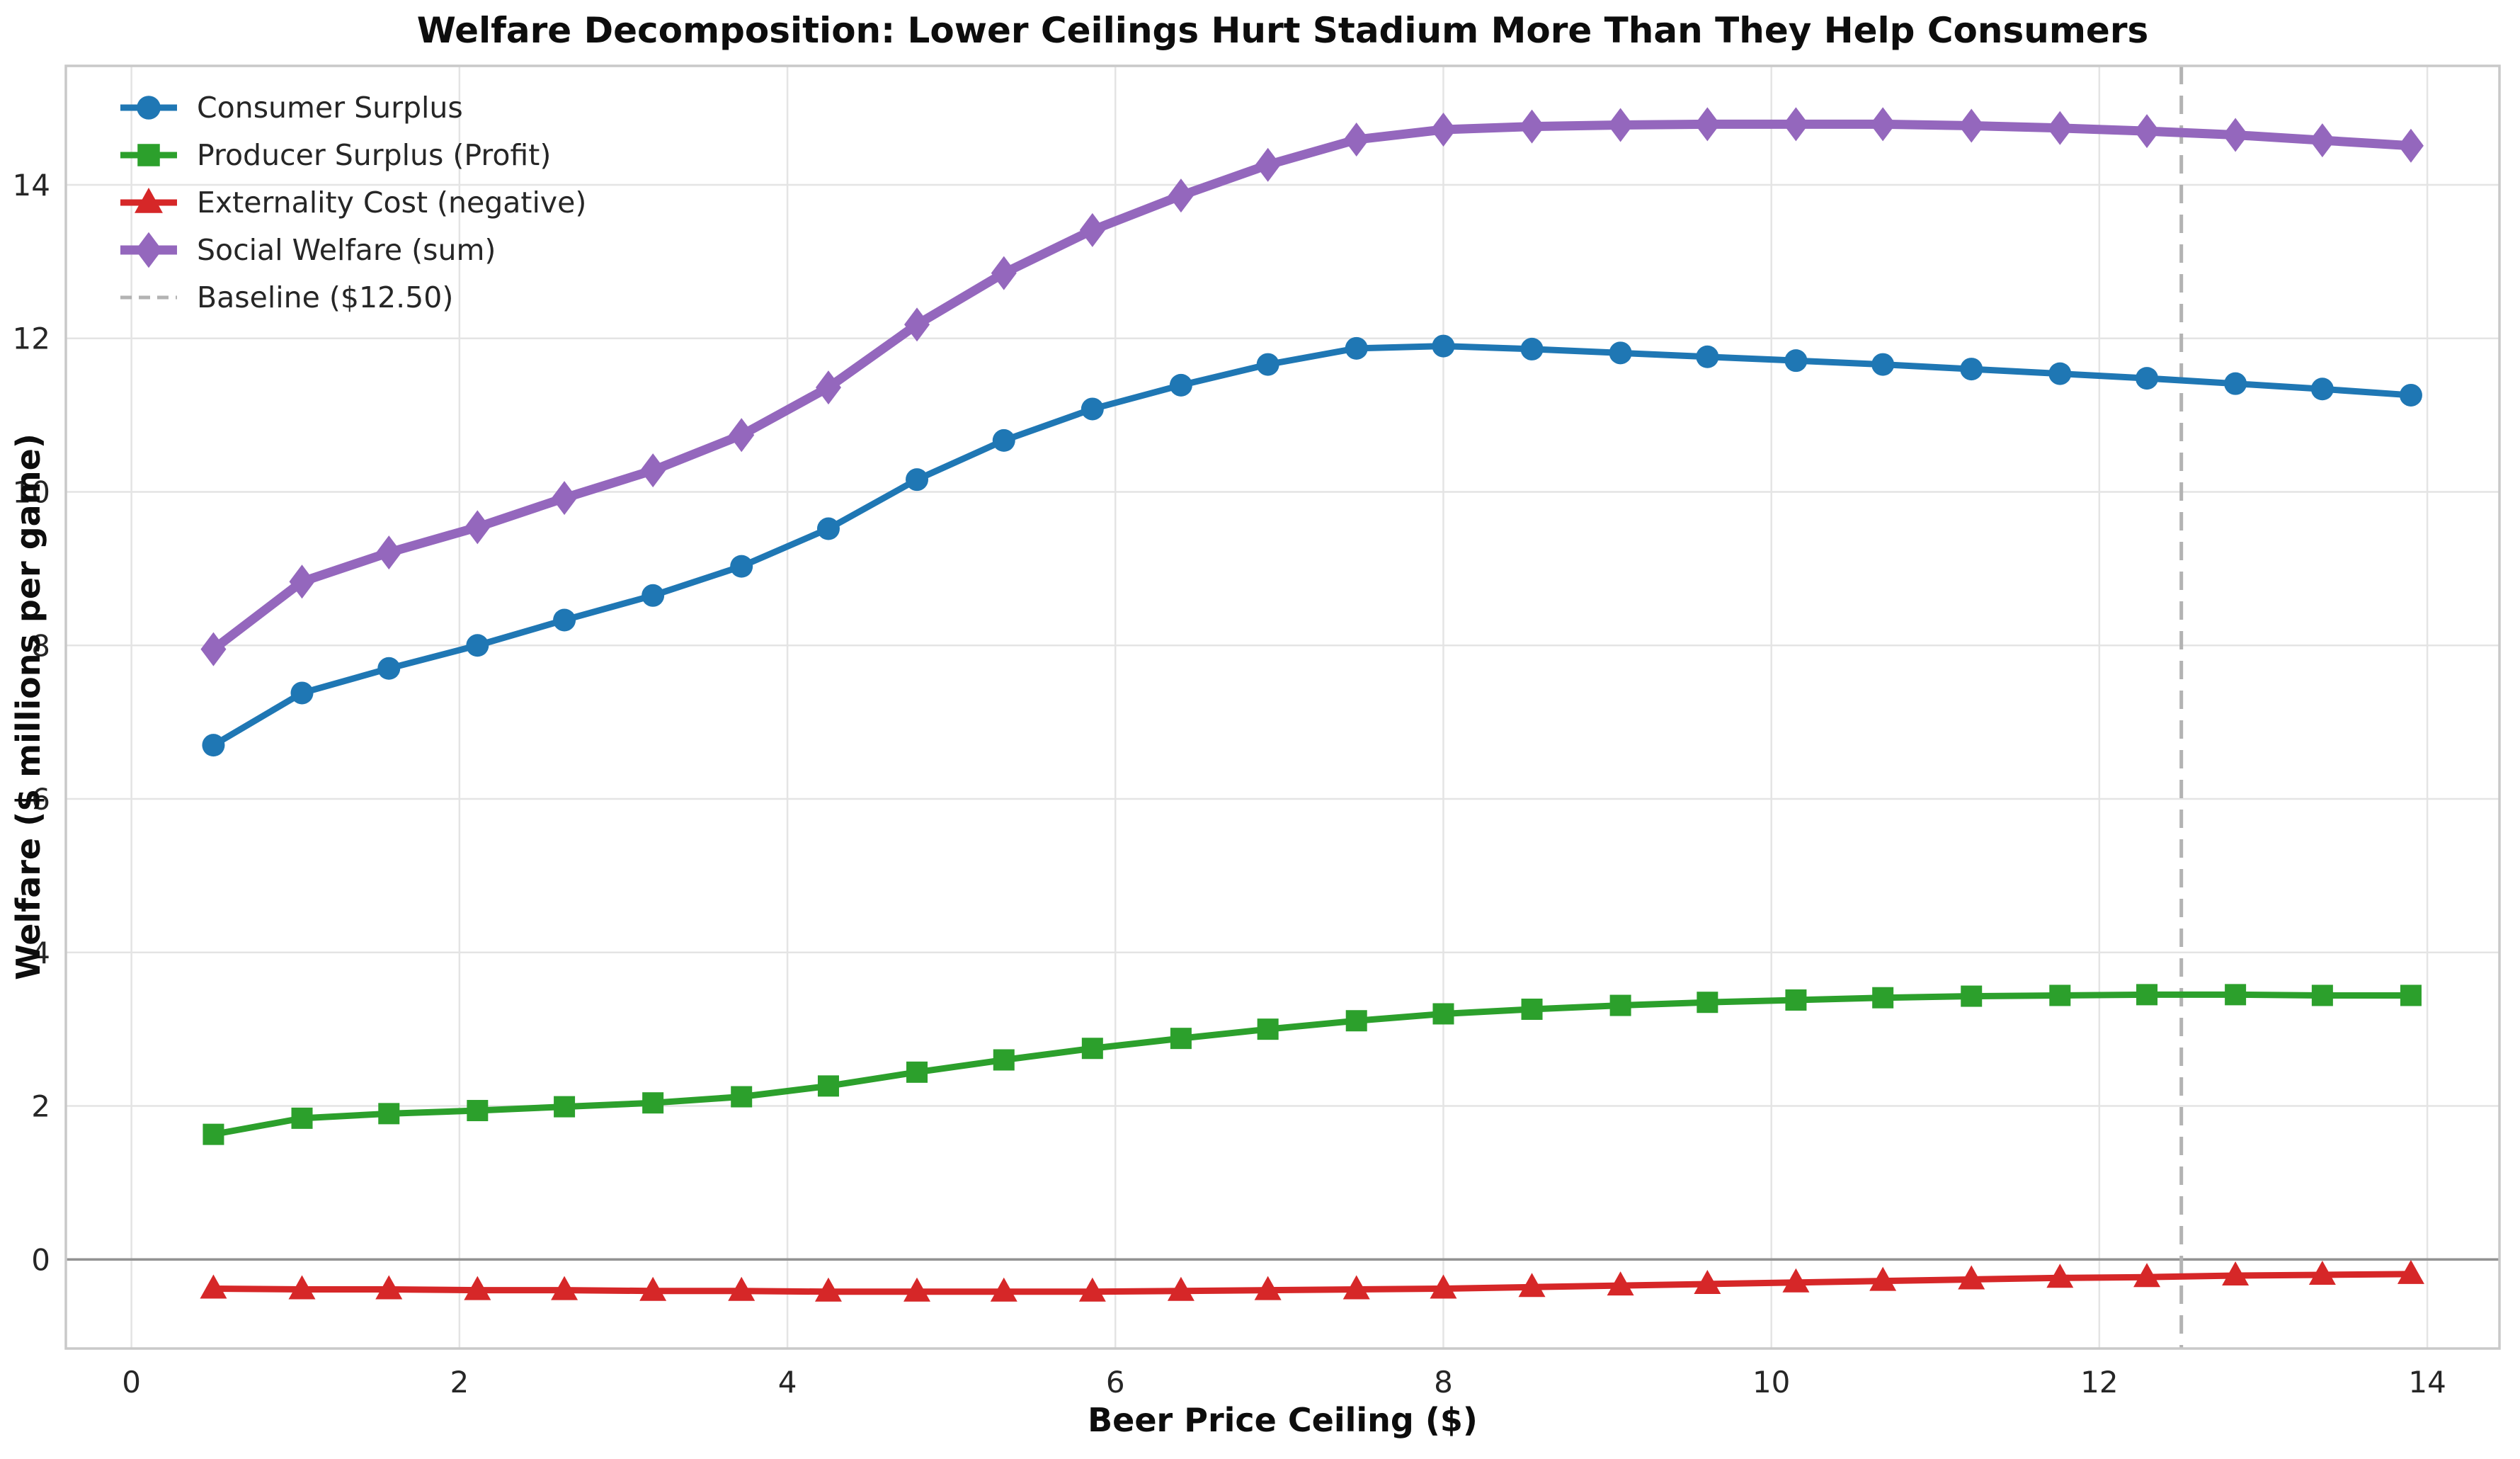  What do you see at coordinates (374, 154) in the screenshot?
I see `legend-label: Producer Surplus (Profit)` at bounding box center [374, 154].